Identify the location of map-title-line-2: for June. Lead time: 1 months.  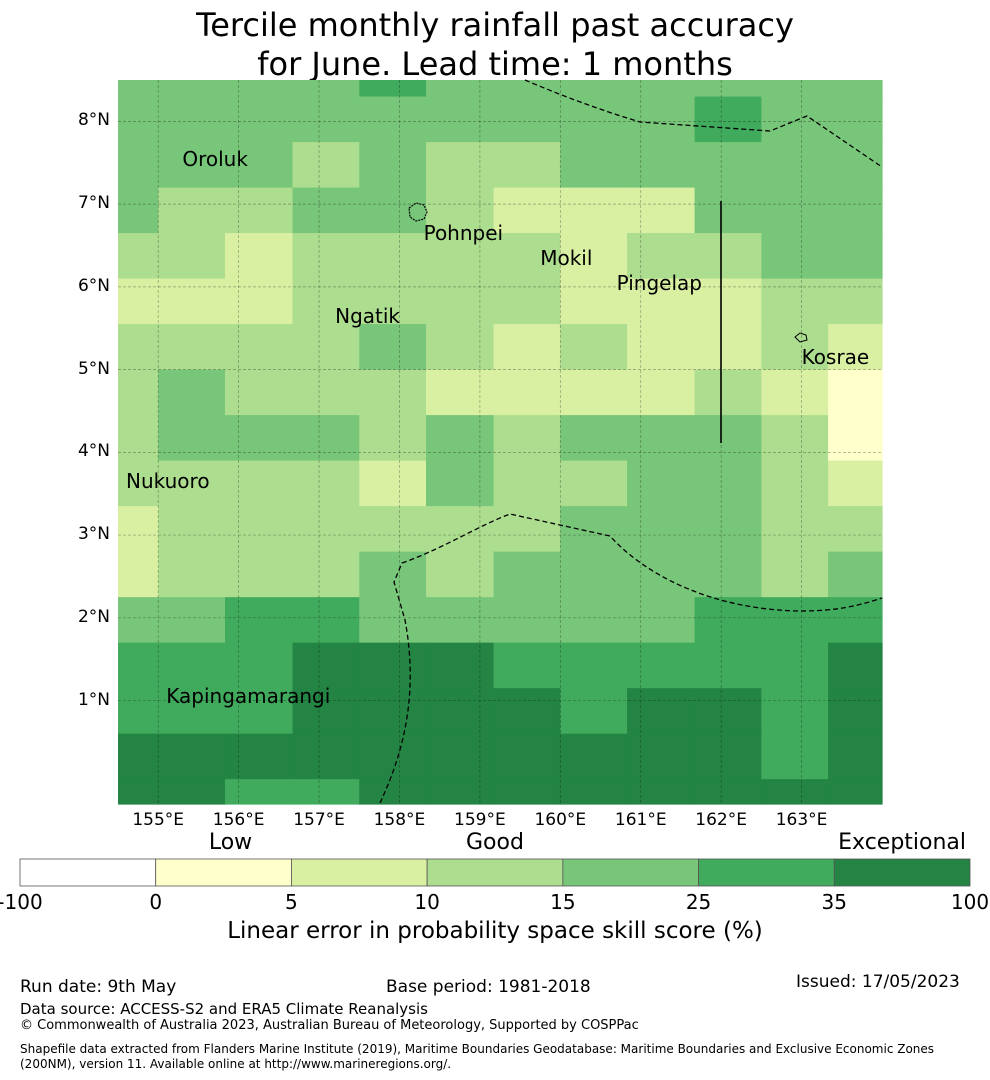
(495, 64).